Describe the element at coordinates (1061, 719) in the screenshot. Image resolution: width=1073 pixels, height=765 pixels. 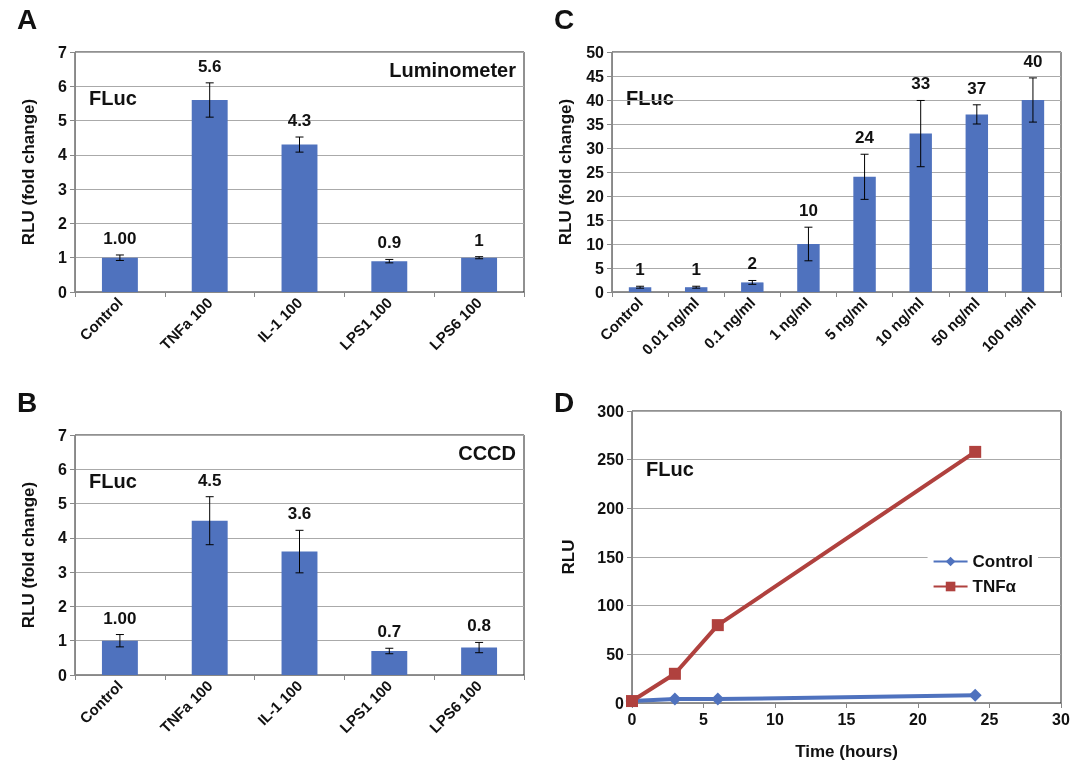
I see `x-tick-label: 30` at that location.